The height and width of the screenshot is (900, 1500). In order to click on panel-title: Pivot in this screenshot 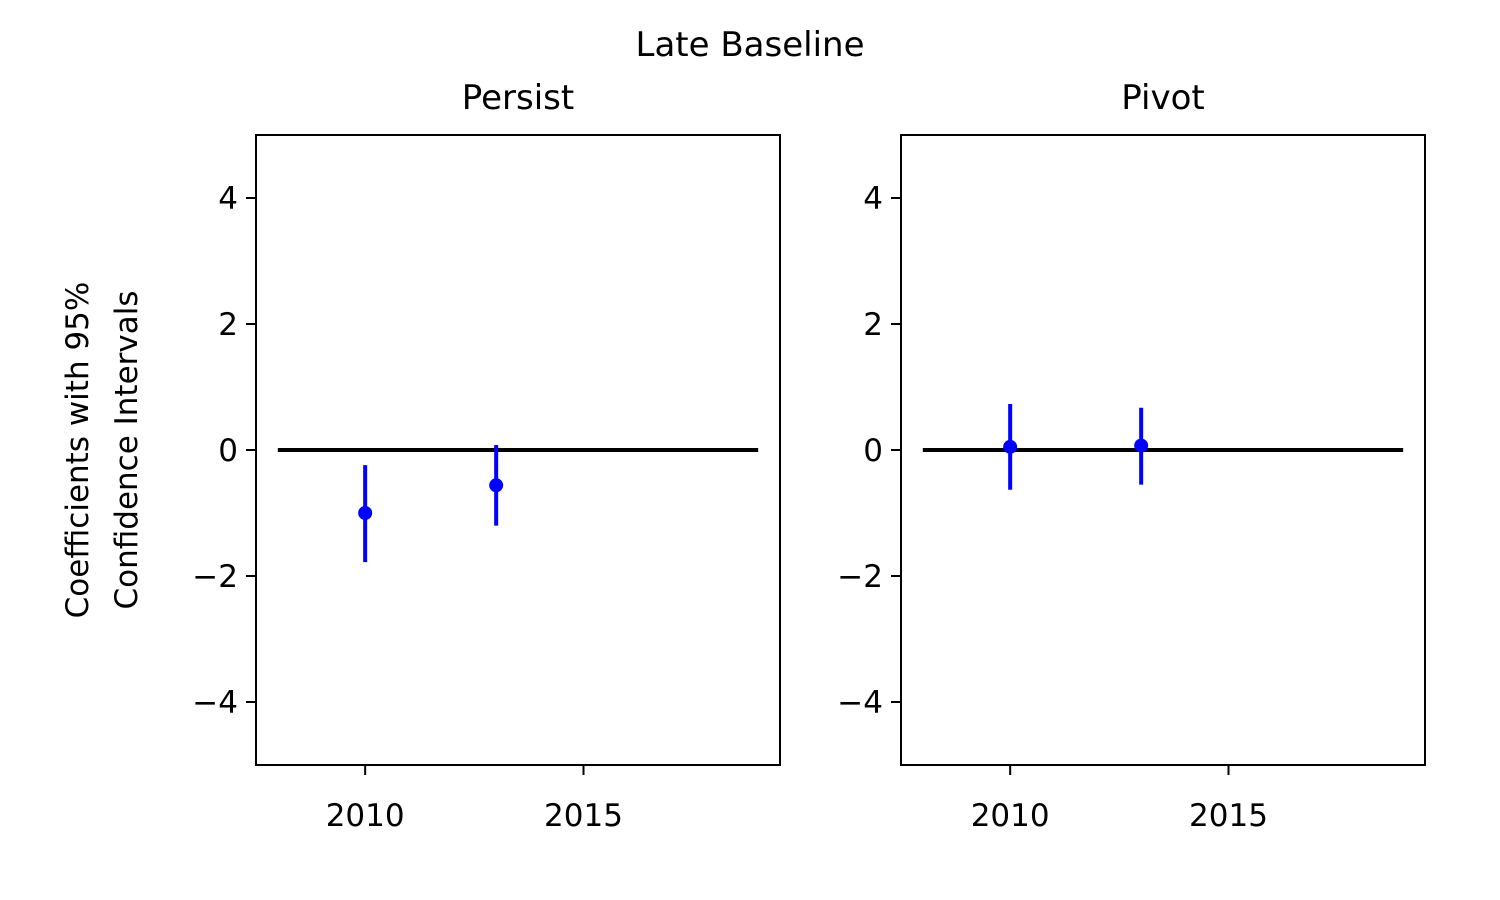, I will do `click(1162, 98)`.